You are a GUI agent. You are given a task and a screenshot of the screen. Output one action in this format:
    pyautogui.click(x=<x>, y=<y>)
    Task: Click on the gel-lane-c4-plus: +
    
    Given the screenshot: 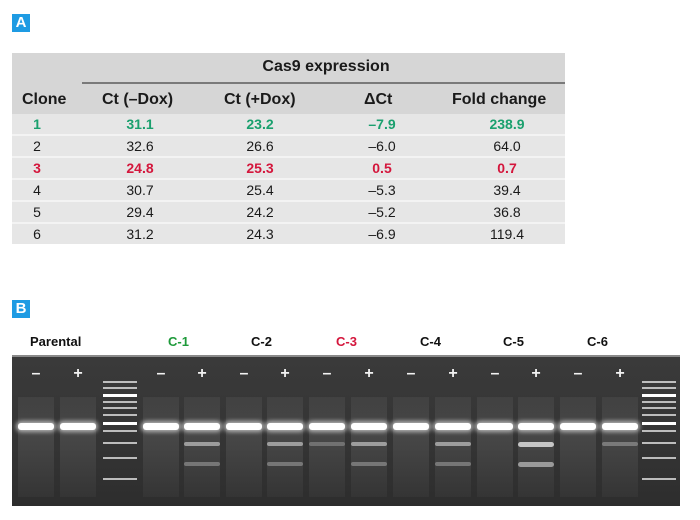 What is the action you would take?
    pyautogui.click(x=453, y=431)
    